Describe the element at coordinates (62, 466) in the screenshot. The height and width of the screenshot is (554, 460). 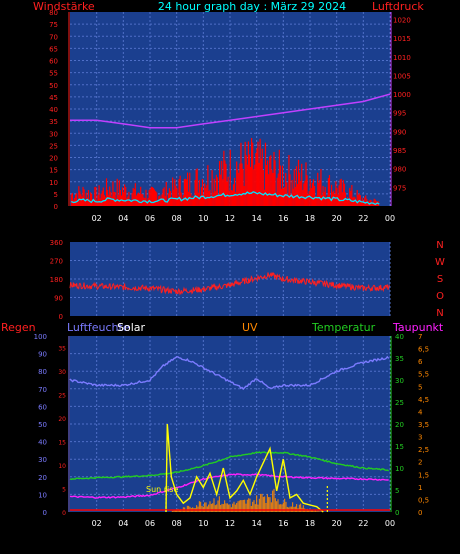
I see `rain-tick-label: 10` at that location.